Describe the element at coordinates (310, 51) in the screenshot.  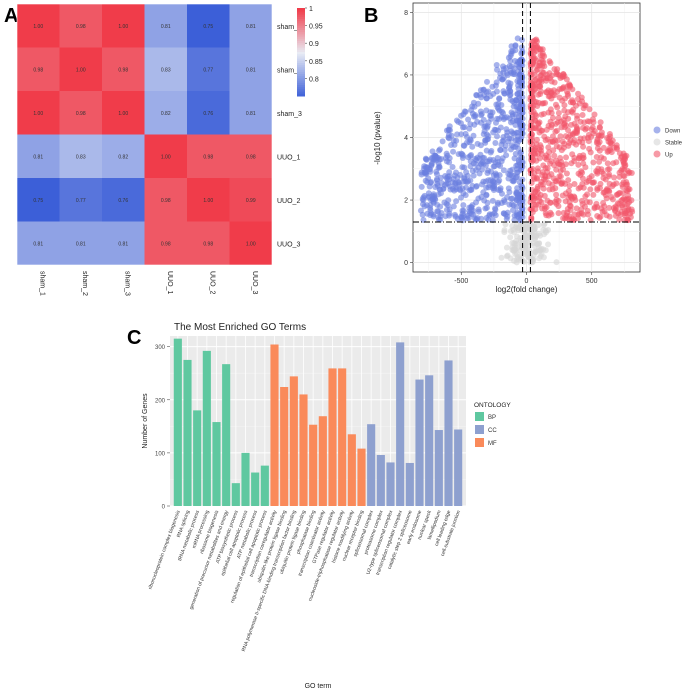
I see `heatmap-color-legend: 1 0.95 0.9 0.85 0.8` at that location.